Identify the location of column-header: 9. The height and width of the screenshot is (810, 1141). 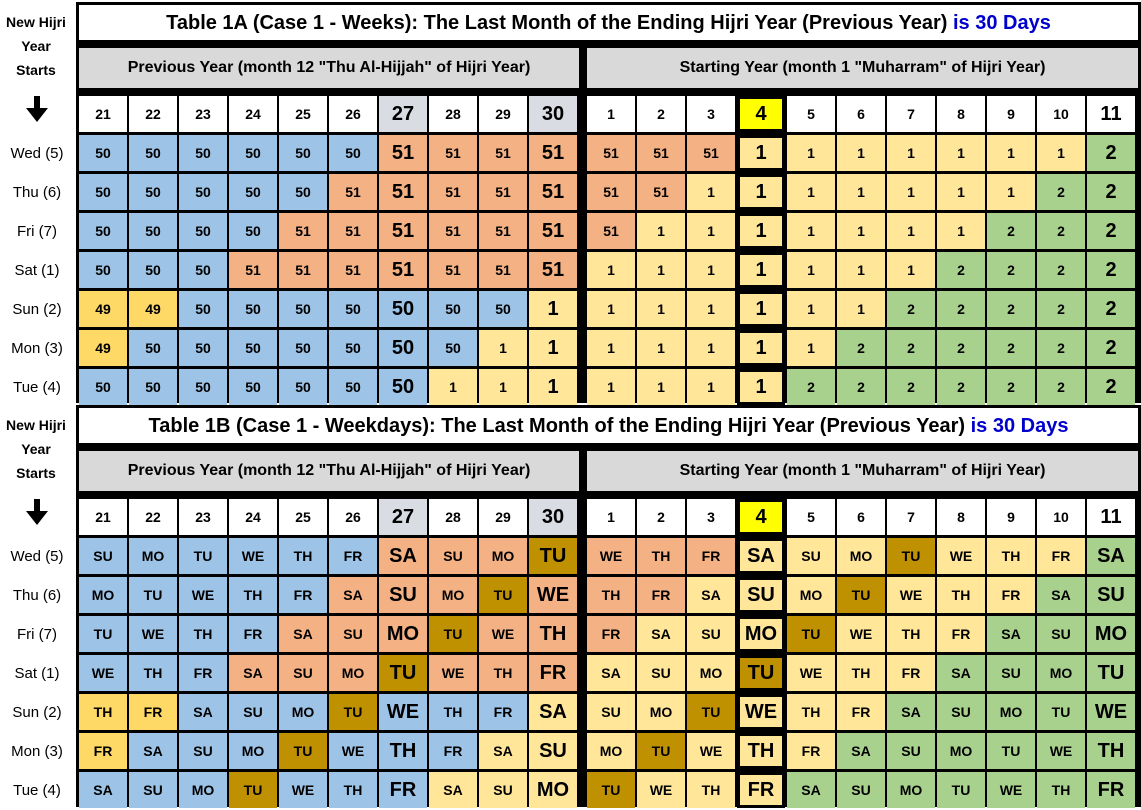
(1011, 114).